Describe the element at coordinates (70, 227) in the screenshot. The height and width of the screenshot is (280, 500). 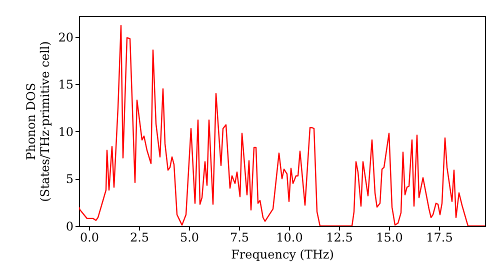
I see `y-tick-label: 0` at that location.